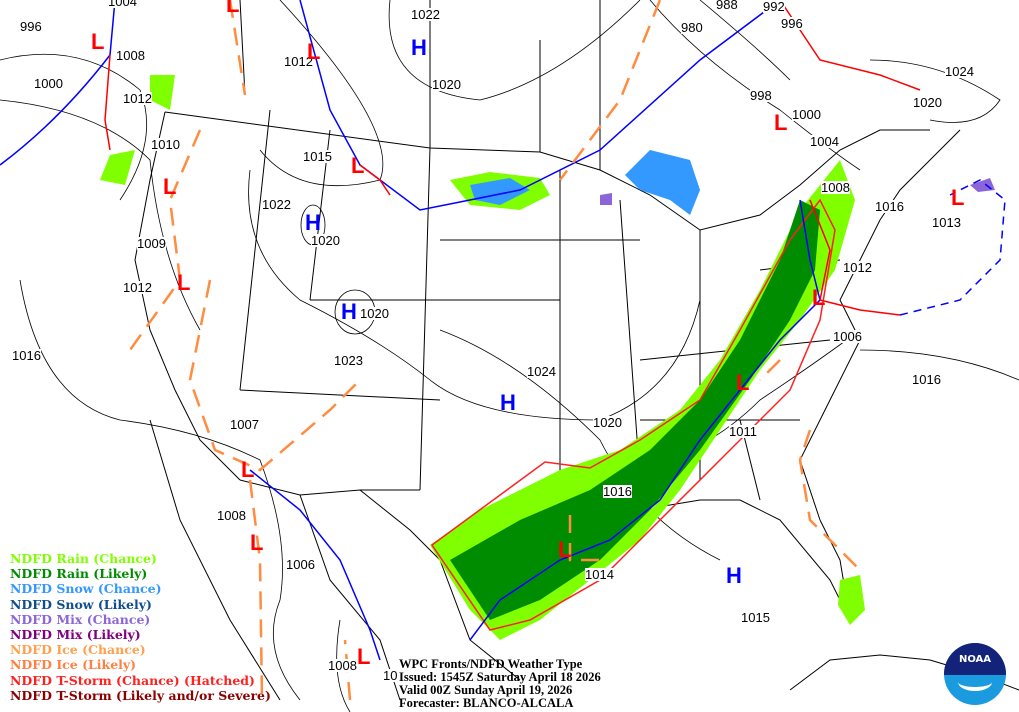  I want to click on noaa-logo-text: NOAA, so click(975, 659).